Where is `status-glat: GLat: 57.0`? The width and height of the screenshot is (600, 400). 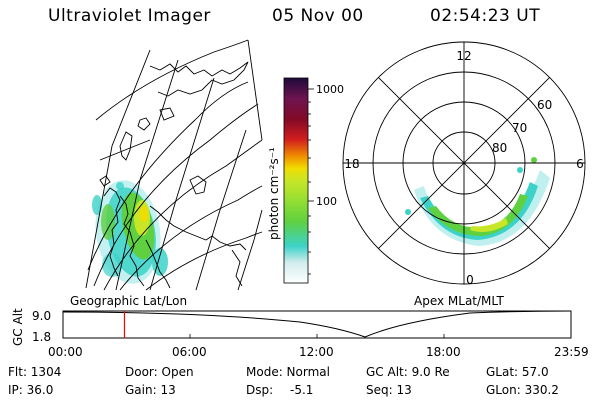
status-glat: GLat: 57.0 is located at coordinates (517, 372).